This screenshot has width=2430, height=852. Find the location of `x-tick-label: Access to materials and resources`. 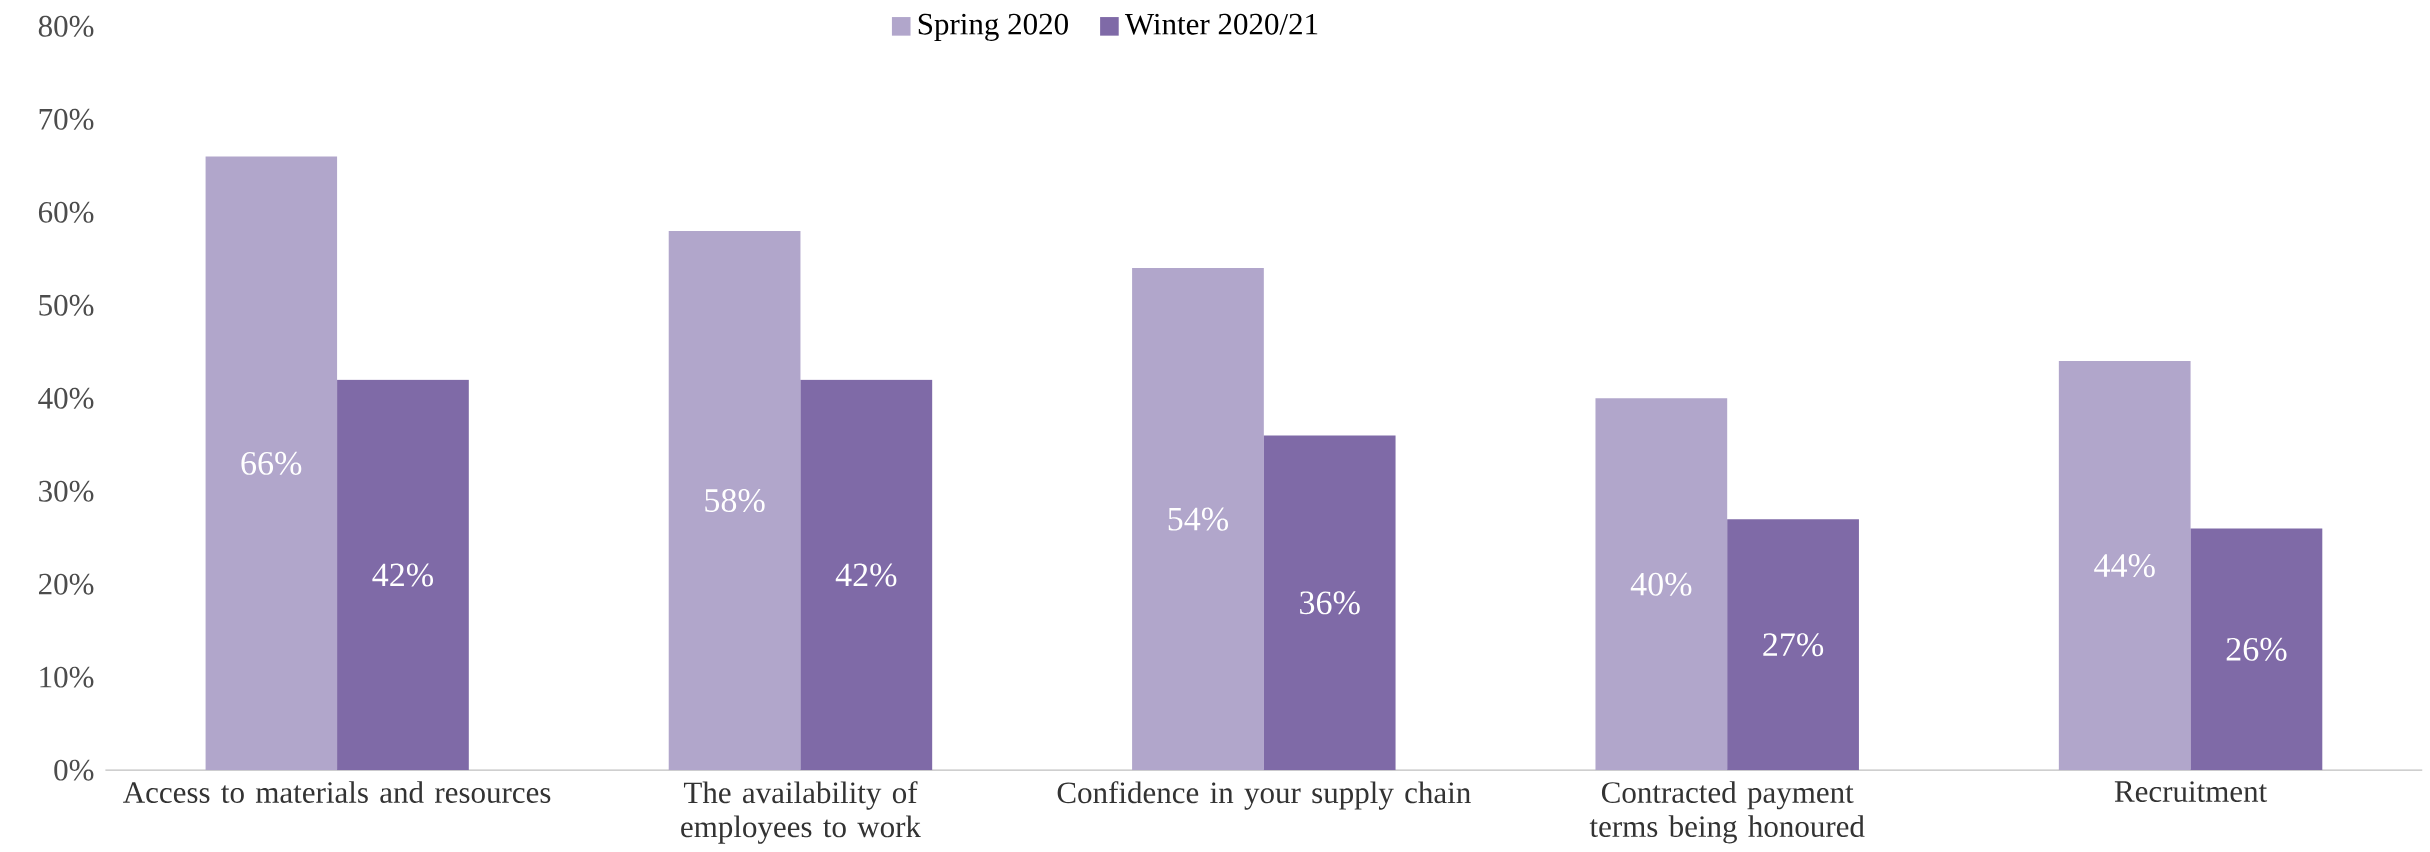

x-tick-label: Access to materials and resources is located at coordinates (337, 791).